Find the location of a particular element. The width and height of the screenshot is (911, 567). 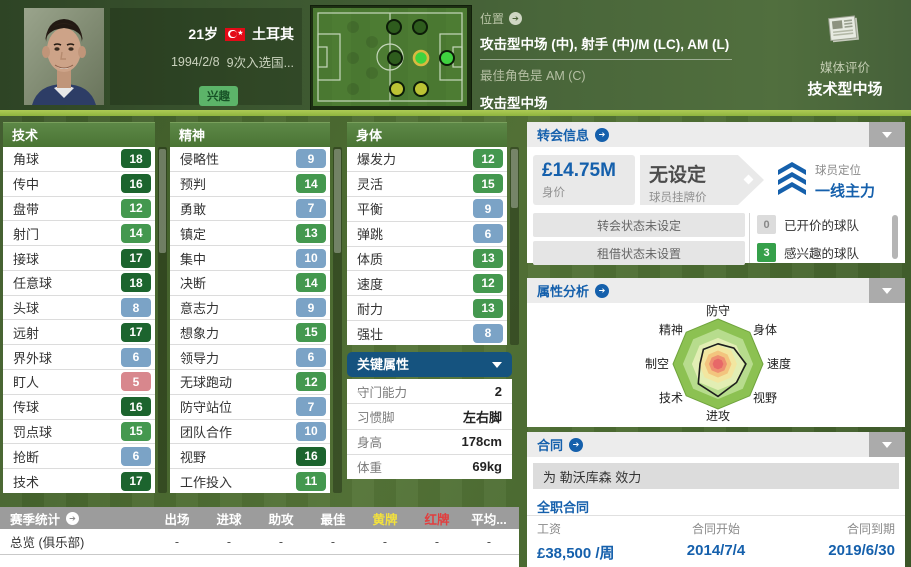

attribute-row: 爆发力 12 is located at coordinates (427, 159).